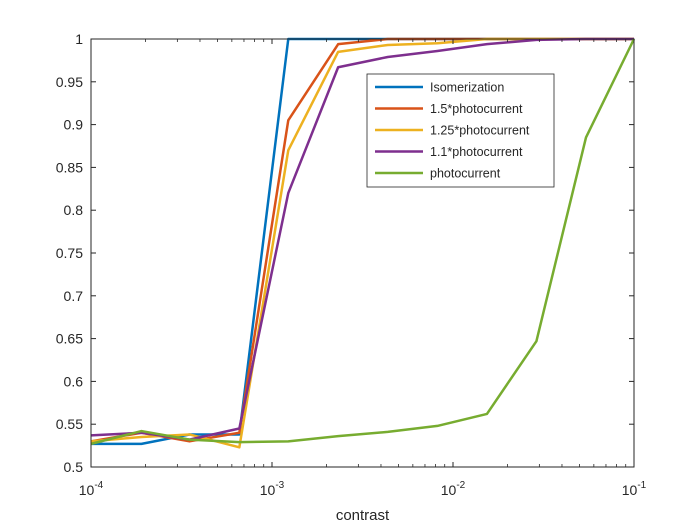  Describe the element at coordinates (69, 339) in the screenshot. I see `y-tick-label-3: 0.65` at that location.